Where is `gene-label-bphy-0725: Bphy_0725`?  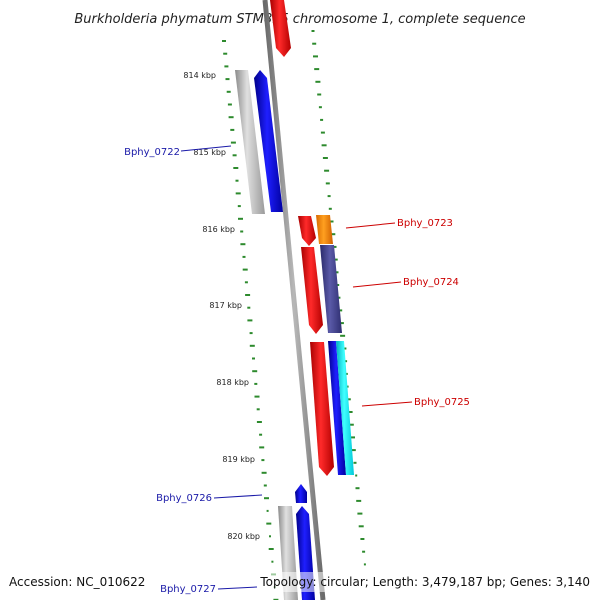 gene-label-bphy-0725: Bphy_0725 is located at coordinates (415, 402).